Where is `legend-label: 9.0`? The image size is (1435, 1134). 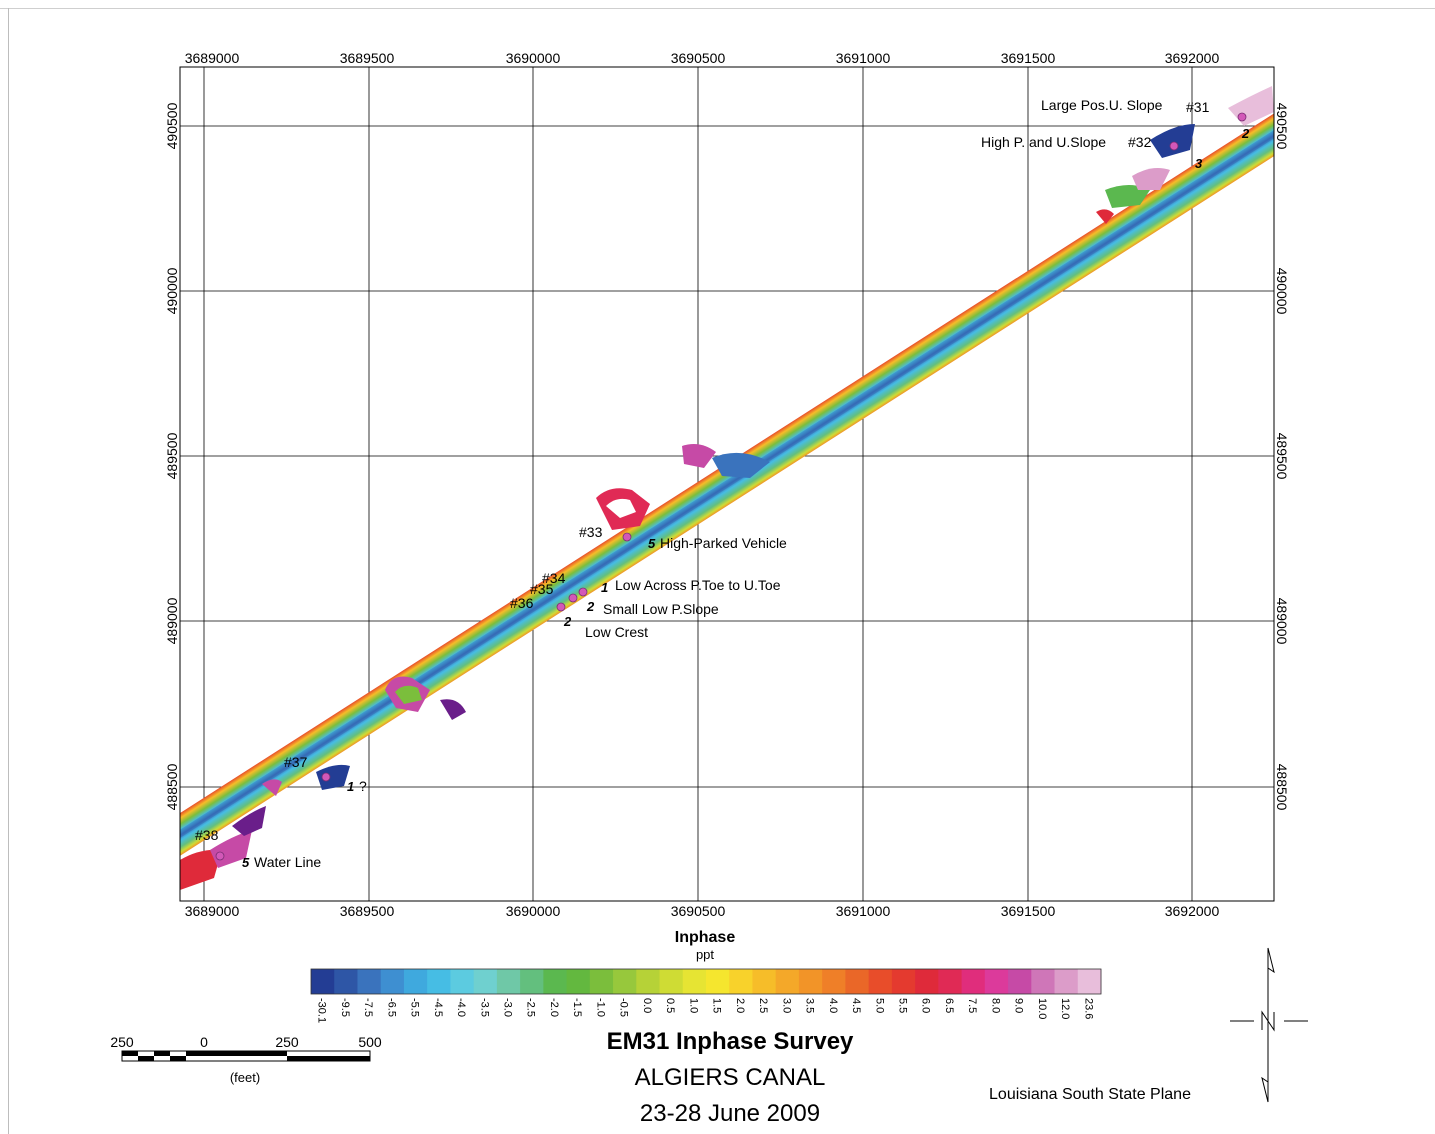
legend-label: 9.0 is located at coordinates (1019, 1005).